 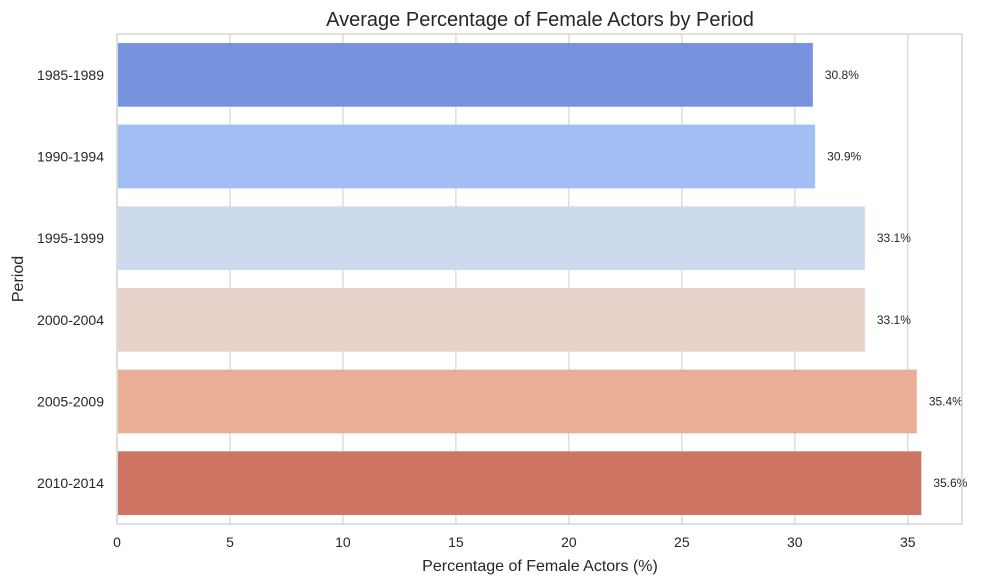 What do you see at coordinates (514, 542) in the screenshot?
I see `x-tick-labels: 0 5 10 15 20 25 30 35` at bounding box center [514, 542].